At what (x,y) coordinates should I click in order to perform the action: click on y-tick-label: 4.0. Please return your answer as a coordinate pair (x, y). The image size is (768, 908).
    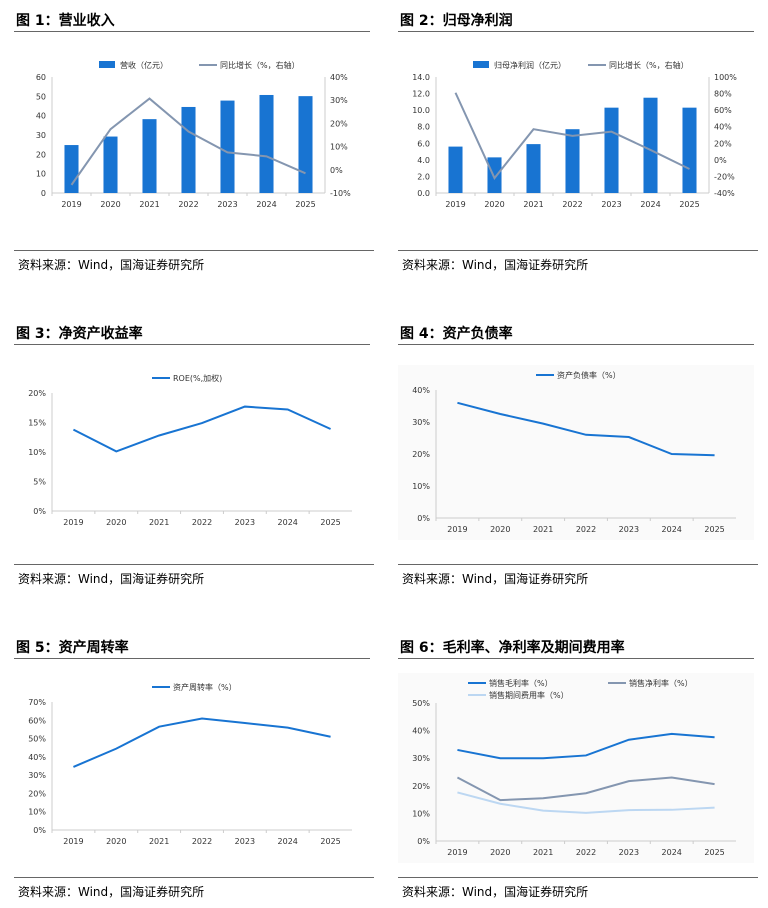
    Looking at the image, I should click on (423, 160).